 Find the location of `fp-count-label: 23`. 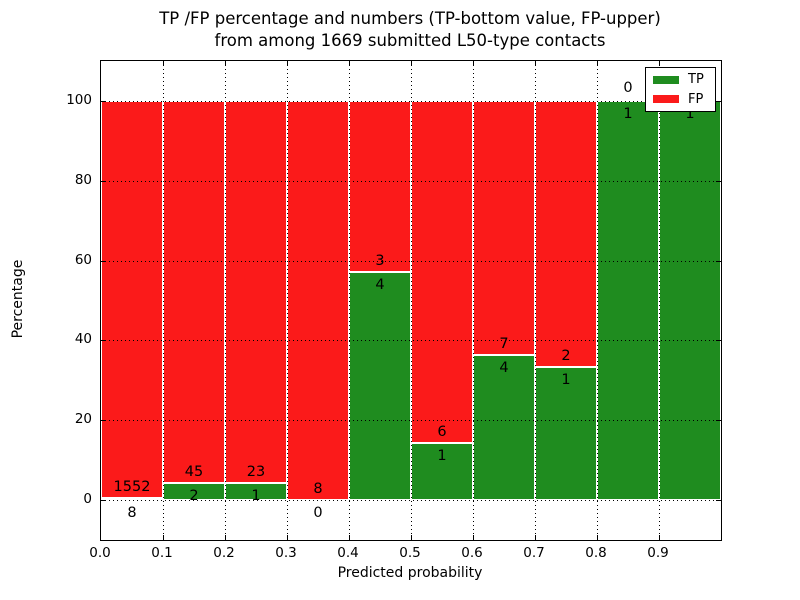

fp-count-label: 23 is located at coordinates (256, 472).